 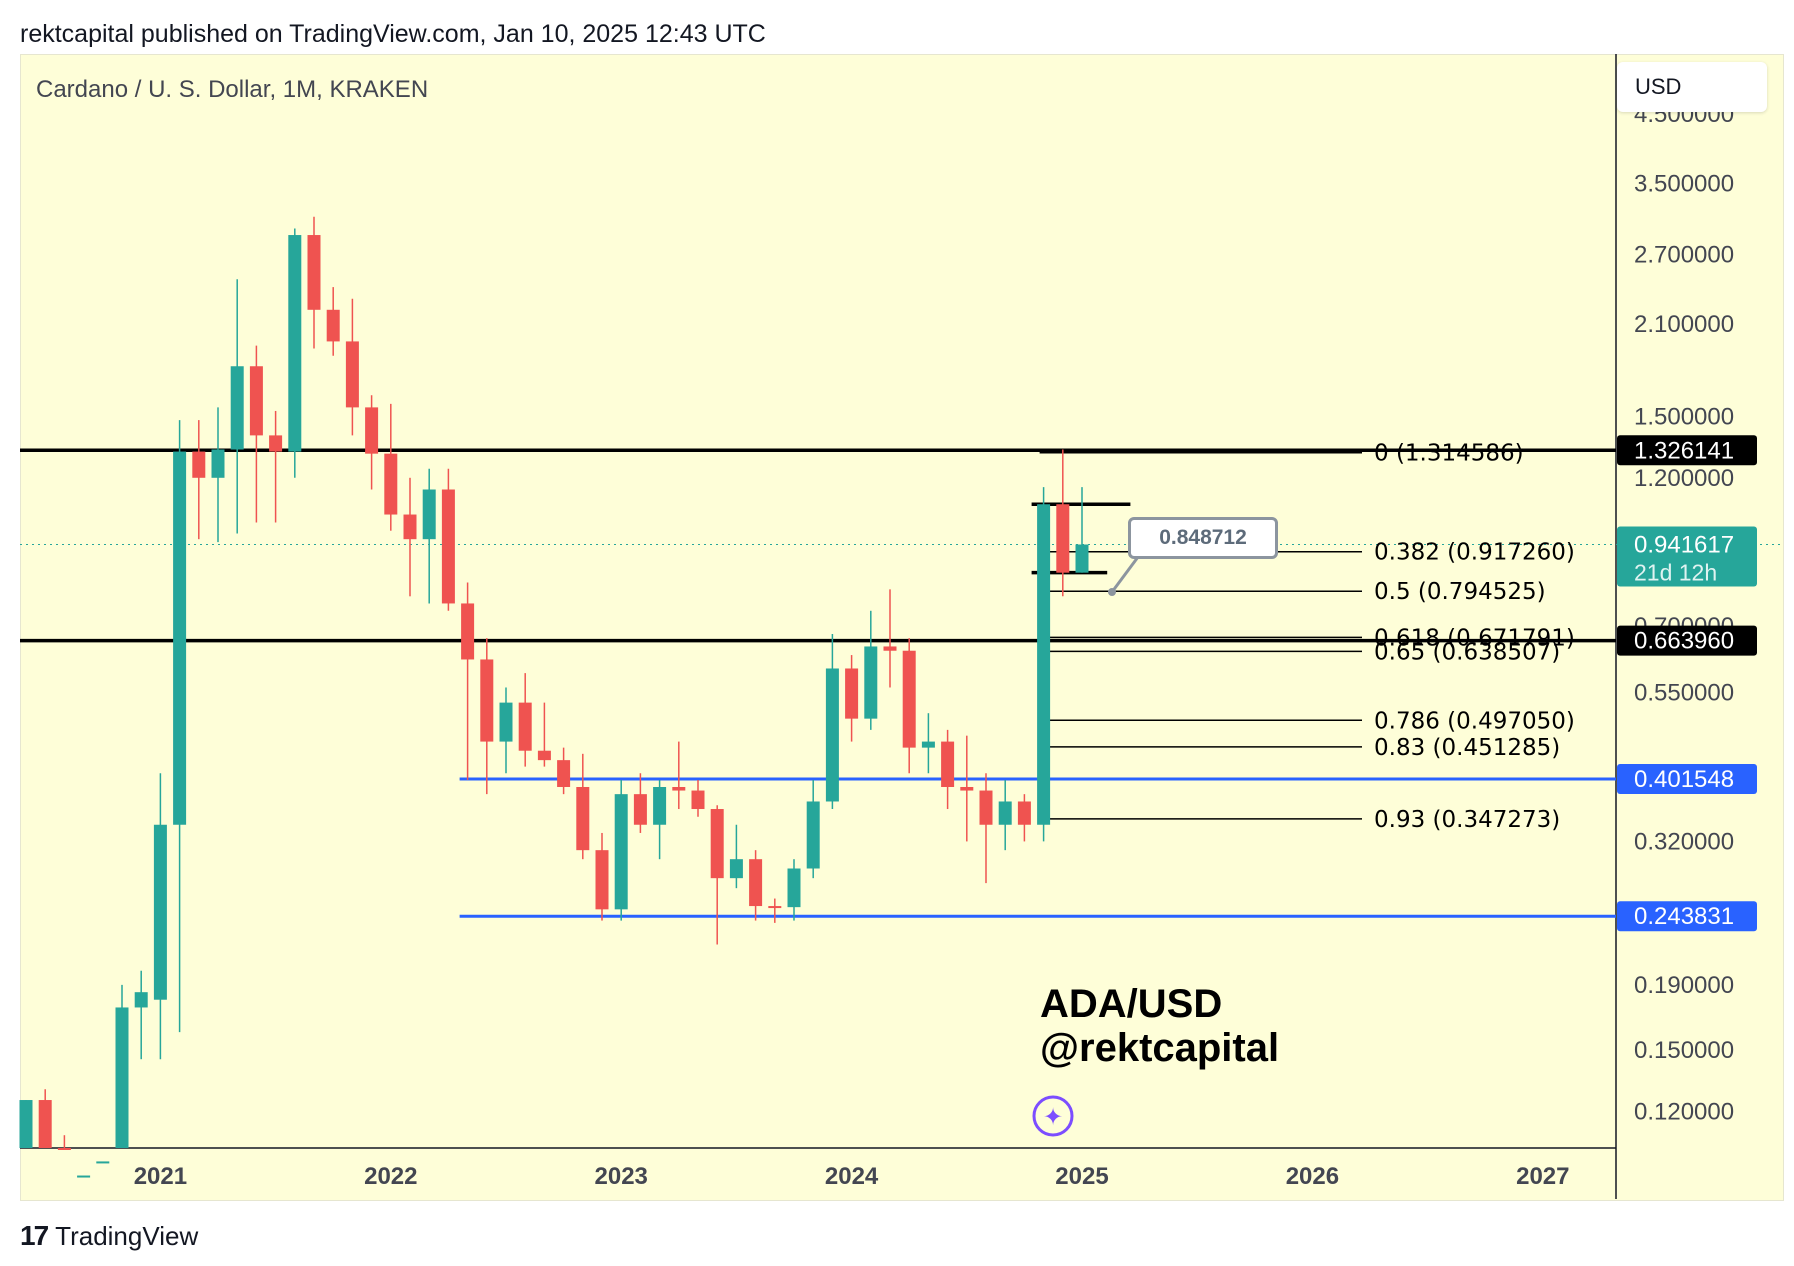 I want to click on y-tick-label: 3.500000, so click(x=1684, y=183).